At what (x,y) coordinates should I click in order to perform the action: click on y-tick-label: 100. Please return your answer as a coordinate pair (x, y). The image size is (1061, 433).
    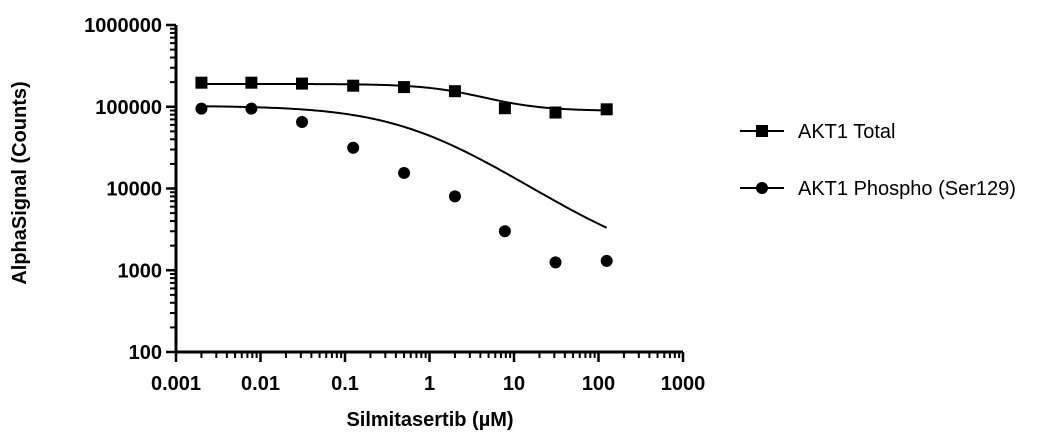
    Looking at the image, I should click on (145, 353).